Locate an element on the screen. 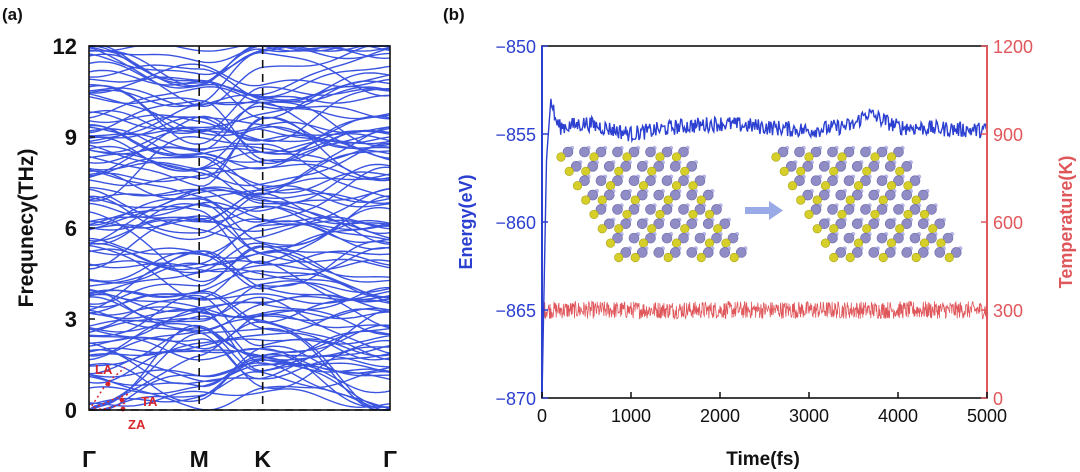 Image resolution: width=1080 pixels, height=472 pixels. energy-tick-label: −855 is located at coordinates (515, 135).